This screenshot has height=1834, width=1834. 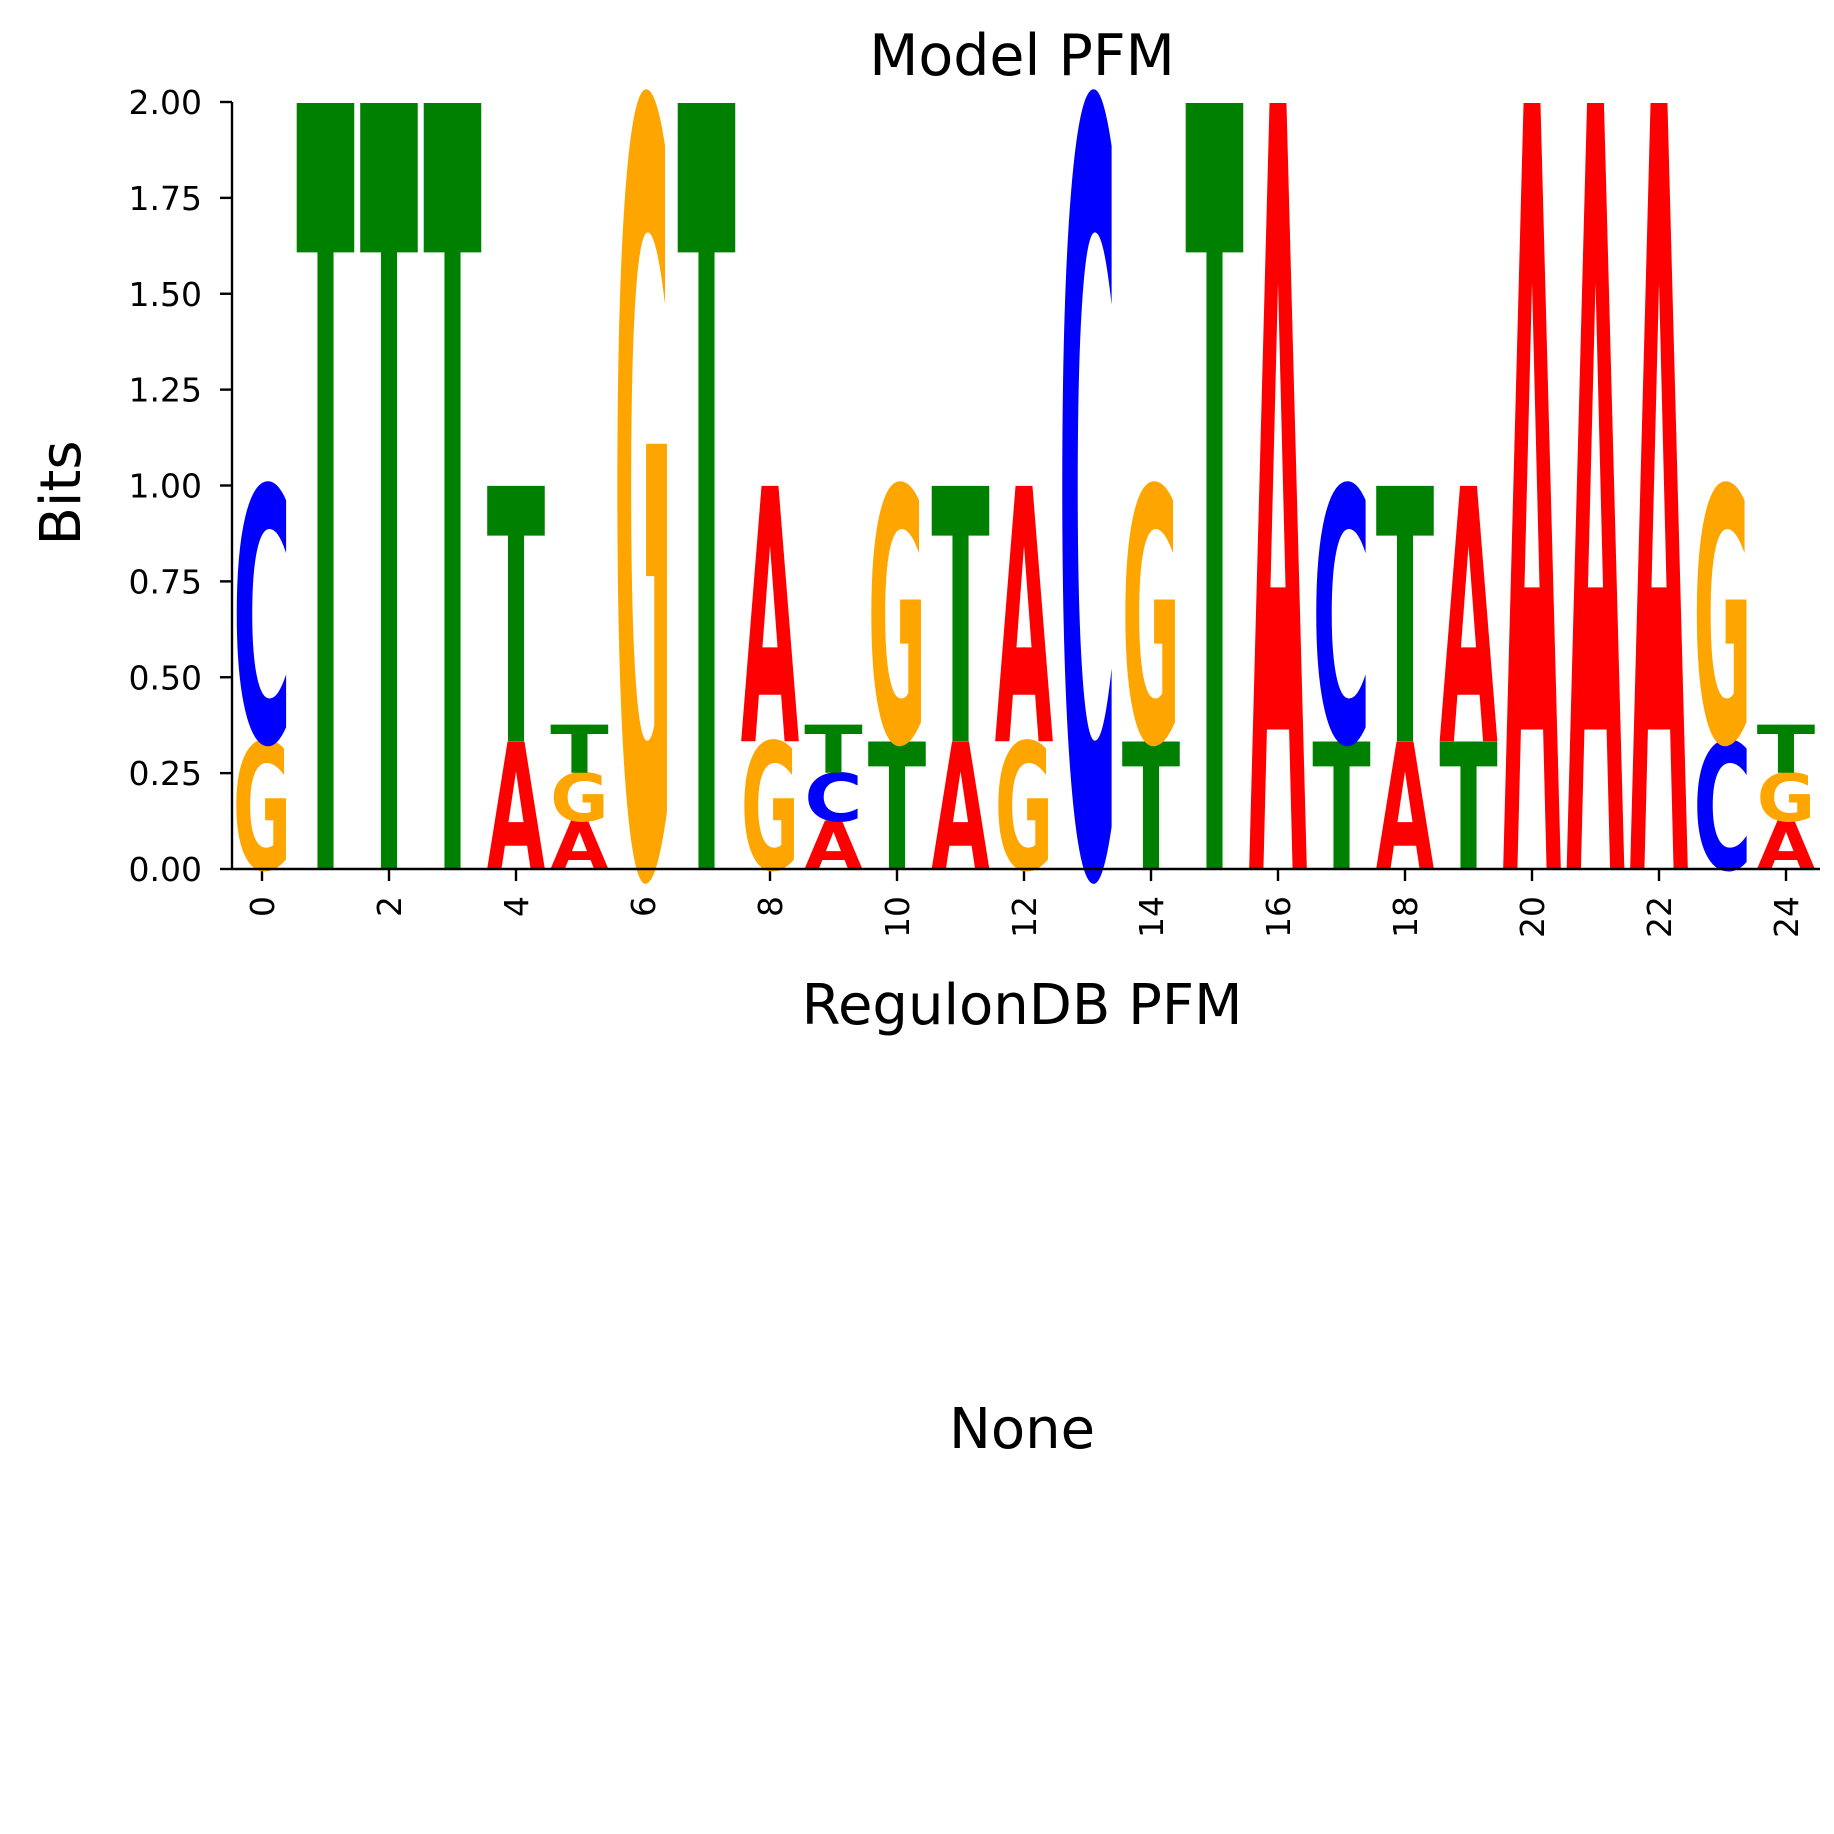 I want to click on x-tick-label: 14, so click(x=1151, y=917).